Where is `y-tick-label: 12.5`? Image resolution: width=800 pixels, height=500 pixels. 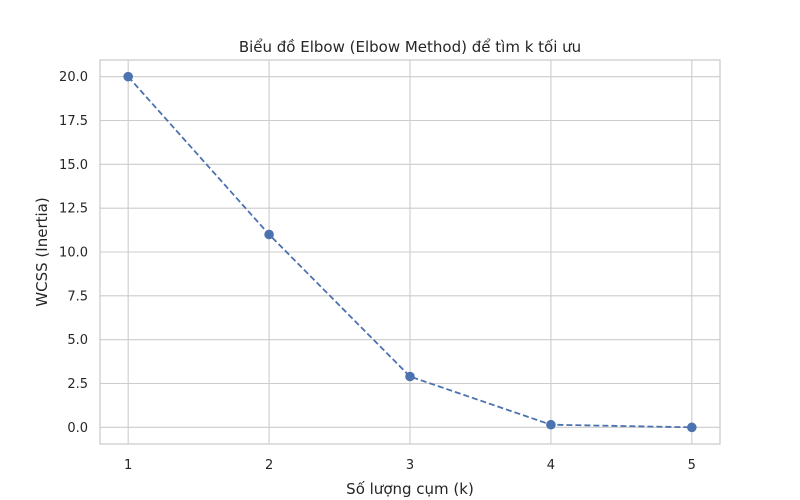 y-tick-label: 12.5 is located at coordinates (73, 209).